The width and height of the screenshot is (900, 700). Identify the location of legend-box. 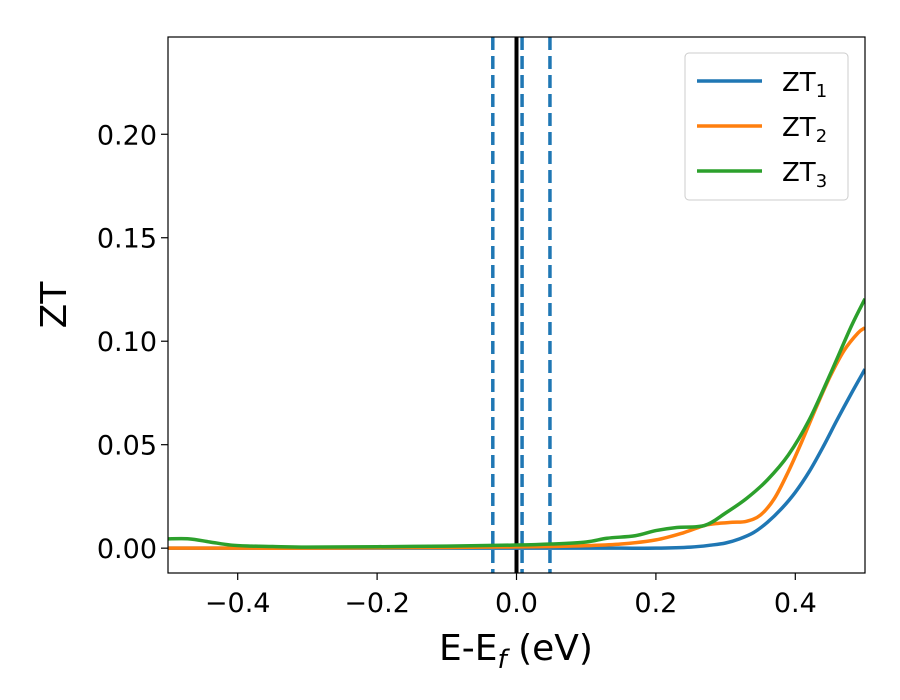
(766, 126).